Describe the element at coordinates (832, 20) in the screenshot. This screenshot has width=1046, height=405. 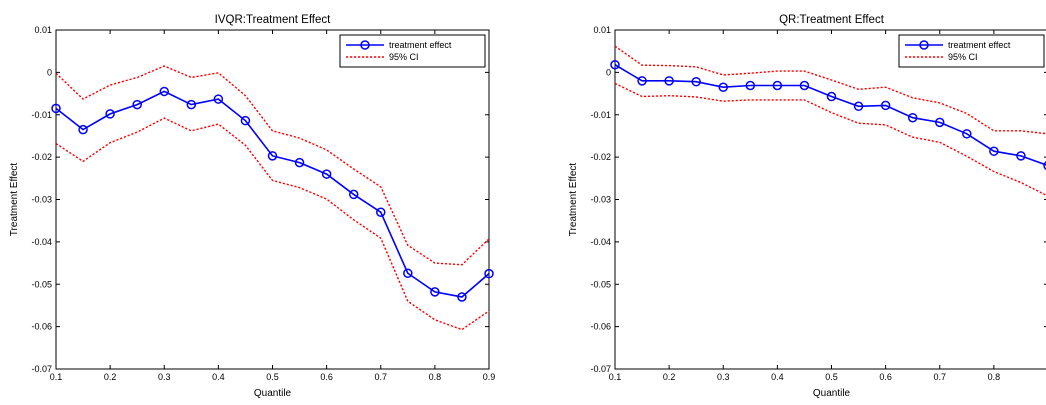
I see `chart-title: QR:Treatment Effect` at that location.